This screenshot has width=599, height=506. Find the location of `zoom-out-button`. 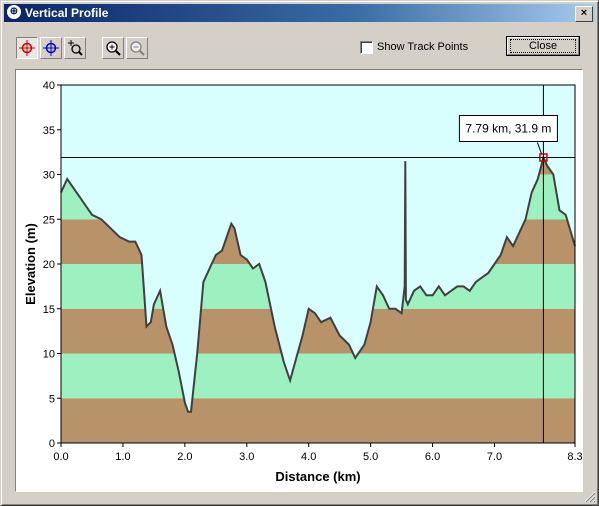

zoom-out-button is located at coordinates (137, 48).